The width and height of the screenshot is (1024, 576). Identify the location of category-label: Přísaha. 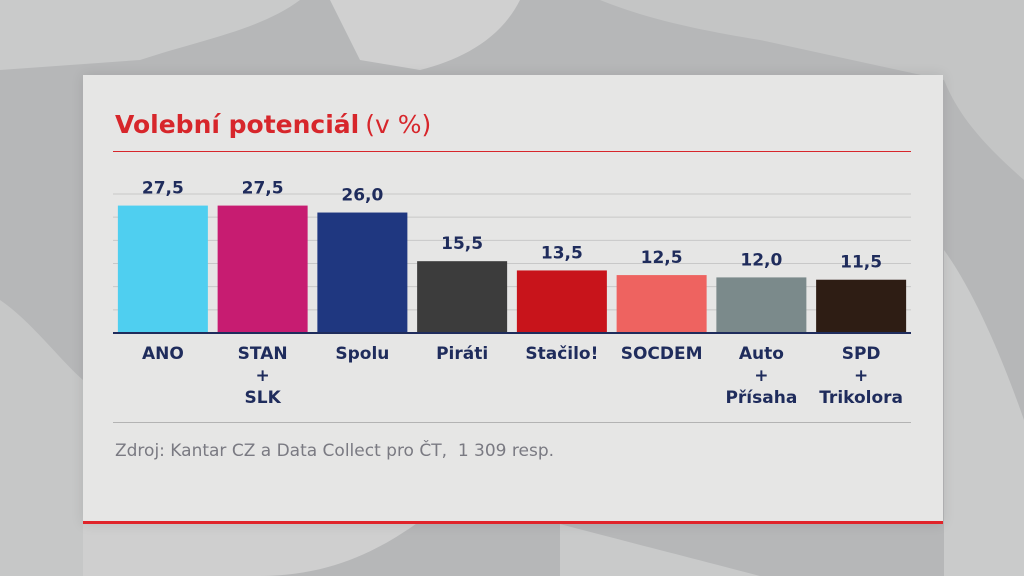
(761, 398).